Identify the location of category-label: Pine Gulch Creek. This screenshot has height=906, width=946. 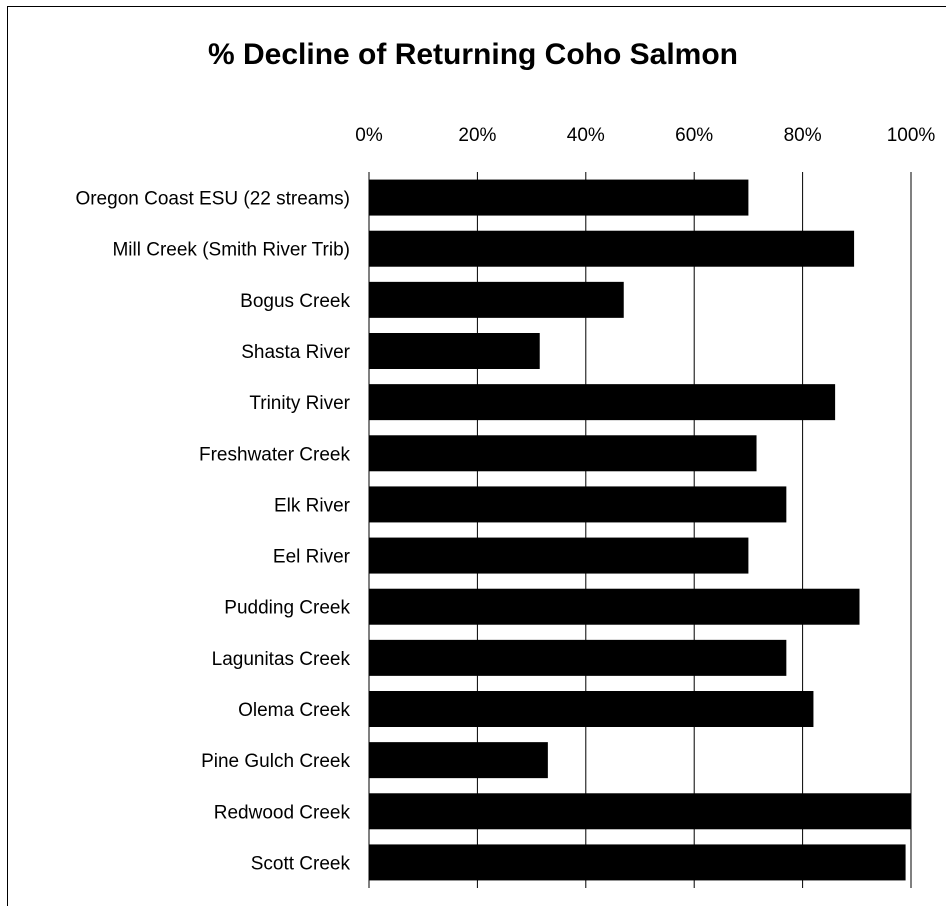
(275, 761).